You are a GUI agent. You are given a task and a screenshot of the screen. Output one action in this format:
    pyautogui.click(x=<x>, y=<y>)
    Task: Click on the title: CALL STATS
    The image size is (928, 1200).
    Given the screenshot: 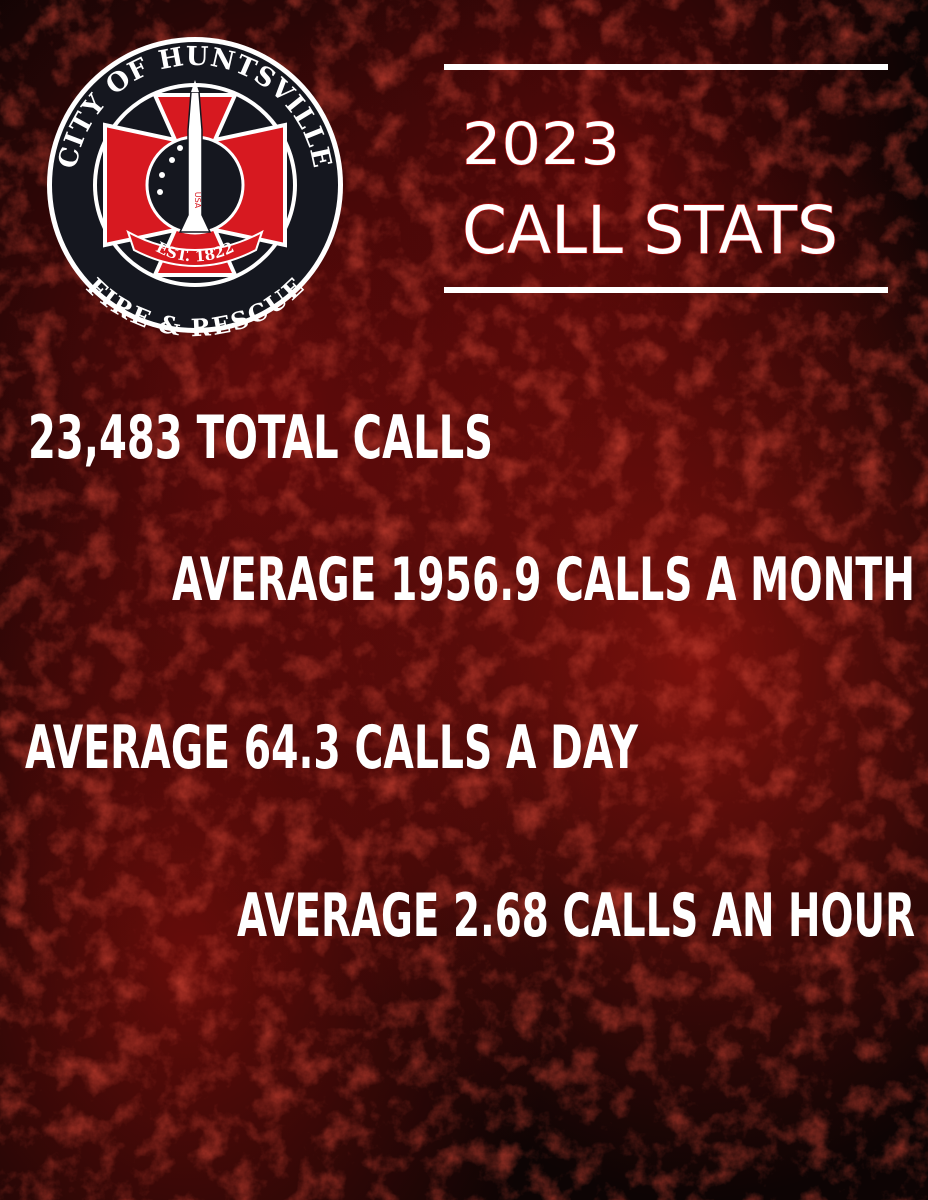 What is the action you would take?
    pyautogui.click(x=650, y=230)
    